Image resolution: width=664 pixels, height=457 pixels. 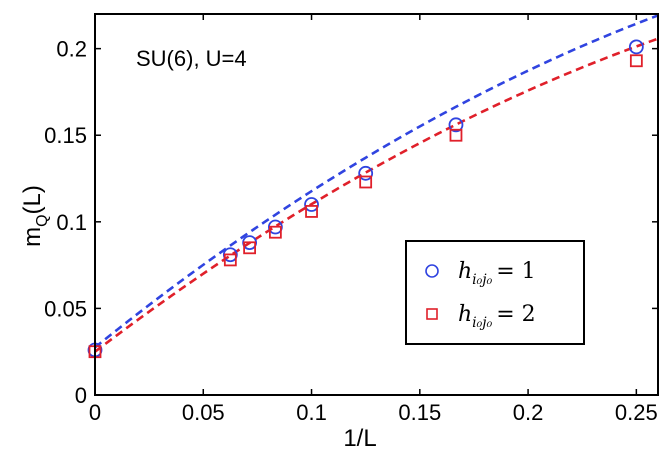 What do you see at coordinates (71, 222) in the screenshot?
I see `y-tick-label-2: 0.1` at bounding box center [71, 222].